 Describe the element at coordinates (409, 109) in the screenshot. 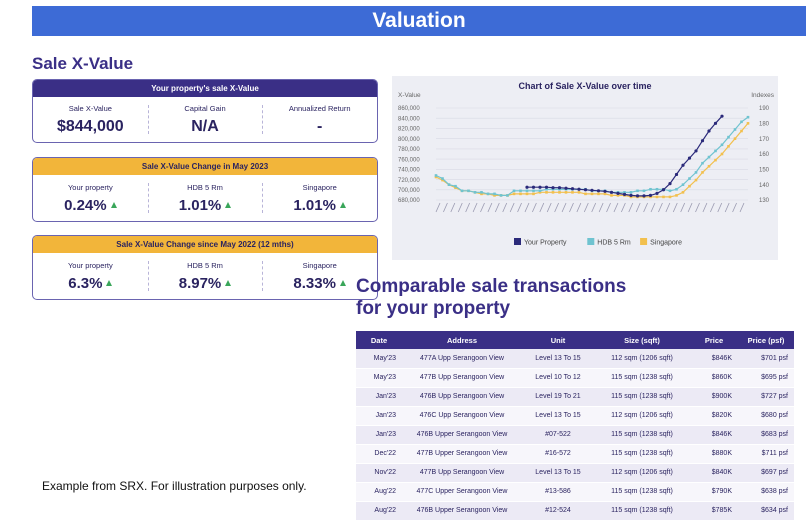

I see `y-tick-label: 860,000` at that location.